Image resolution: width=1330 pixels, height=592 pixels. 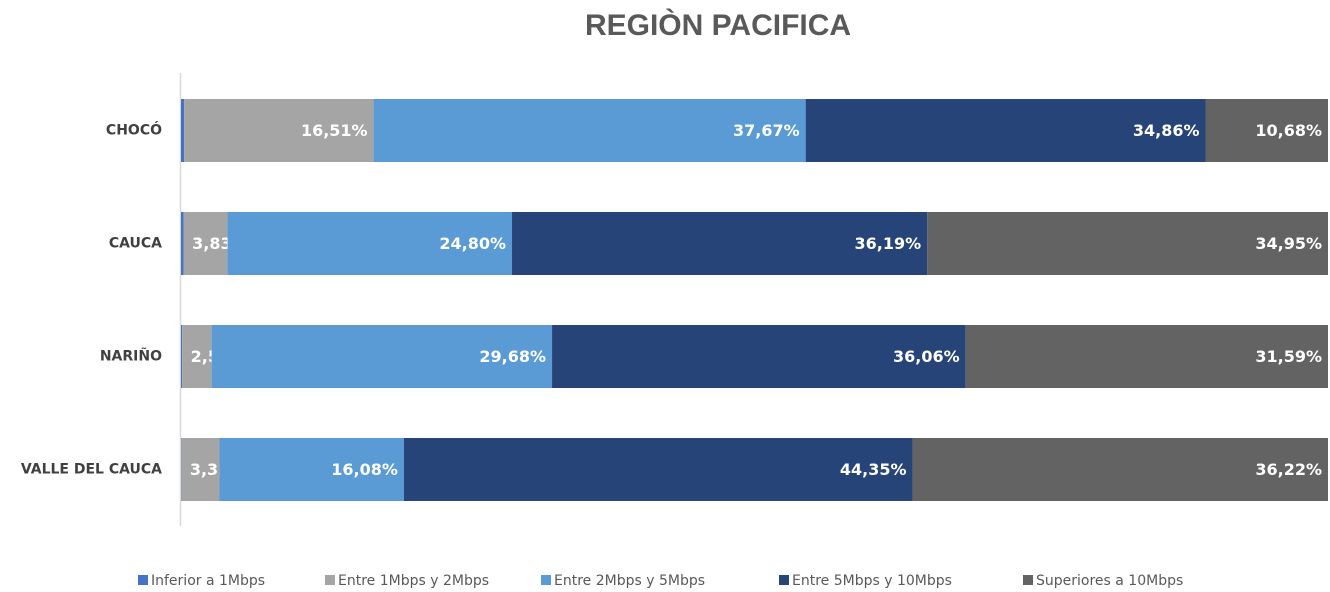 I want to click on category-label: VALLE DEL CAUCA, so click(x=91, y=470).